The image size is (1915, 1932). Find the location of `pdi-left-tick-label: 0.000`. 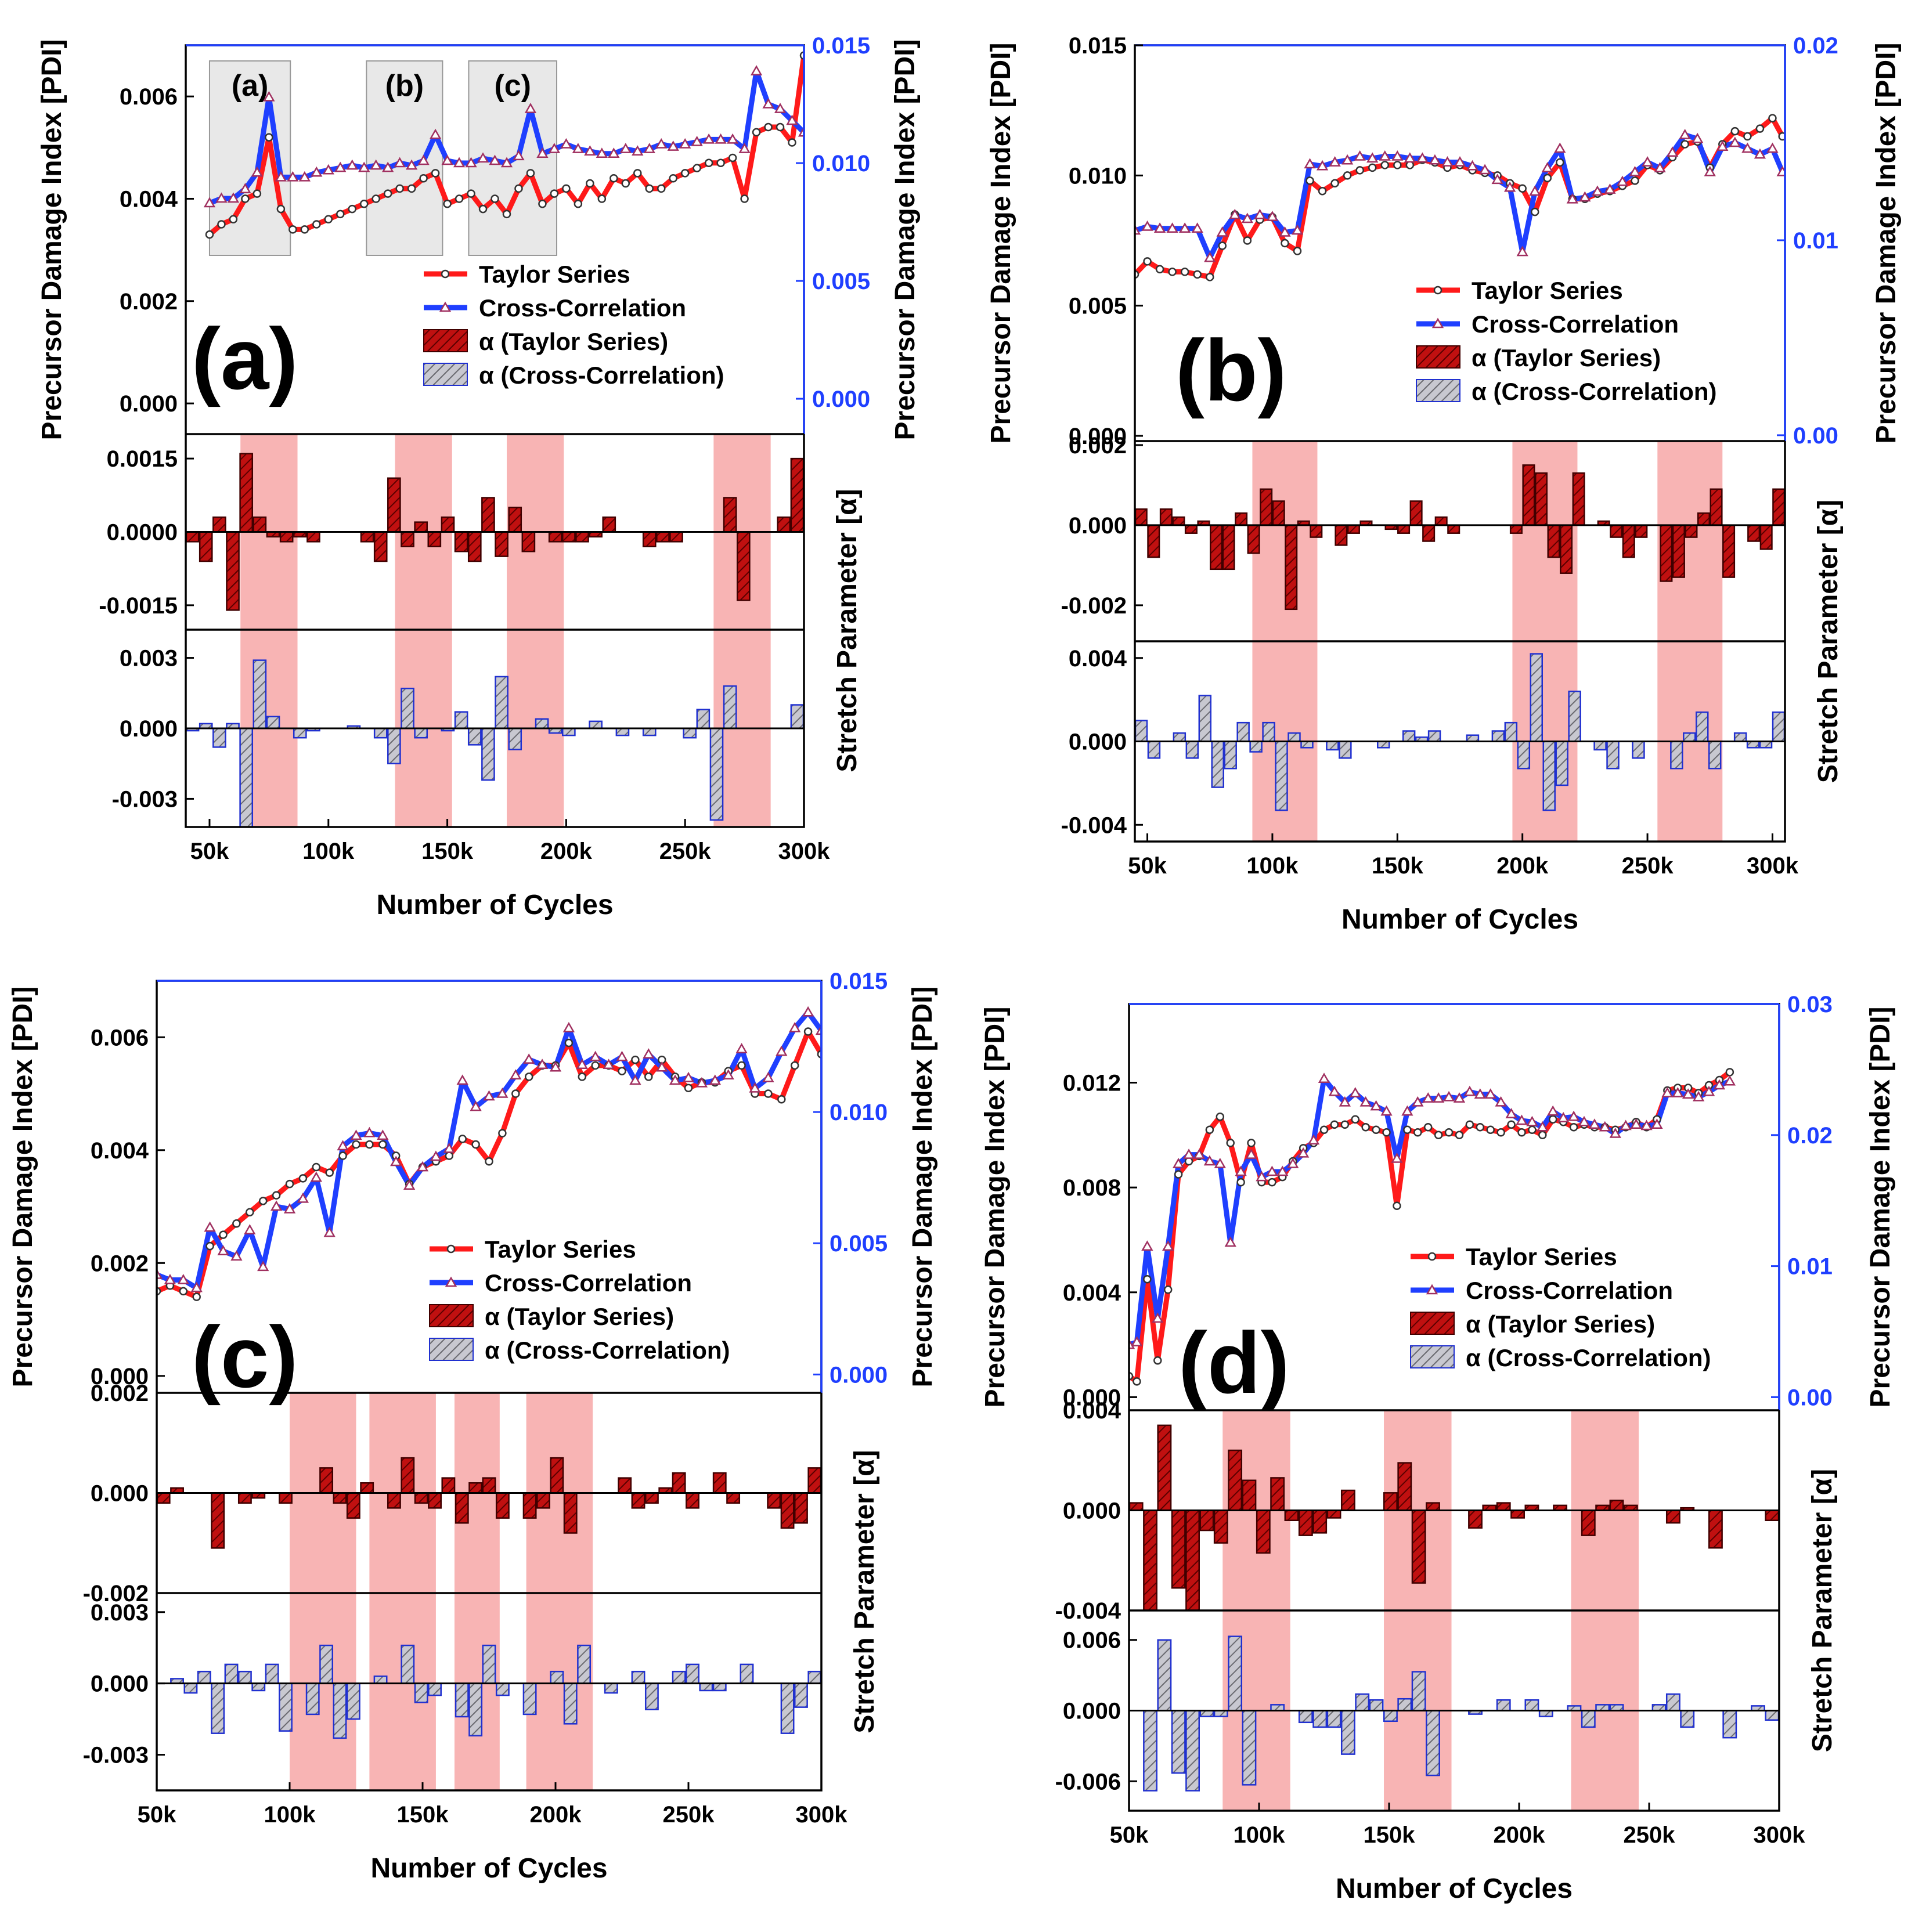

pdi-left-tick-label: 0.000 is located at coordinates (149, 404).